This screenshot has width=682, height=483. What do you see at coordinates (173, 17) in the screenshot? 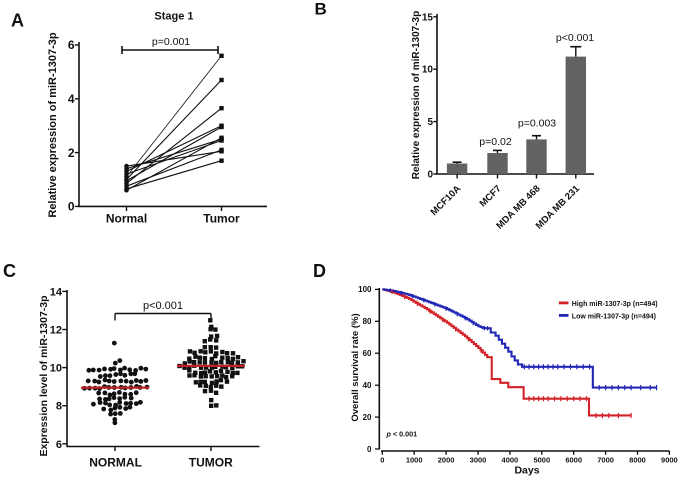
I see `svg-text: Stage 1` at bounding box center [173, 17].